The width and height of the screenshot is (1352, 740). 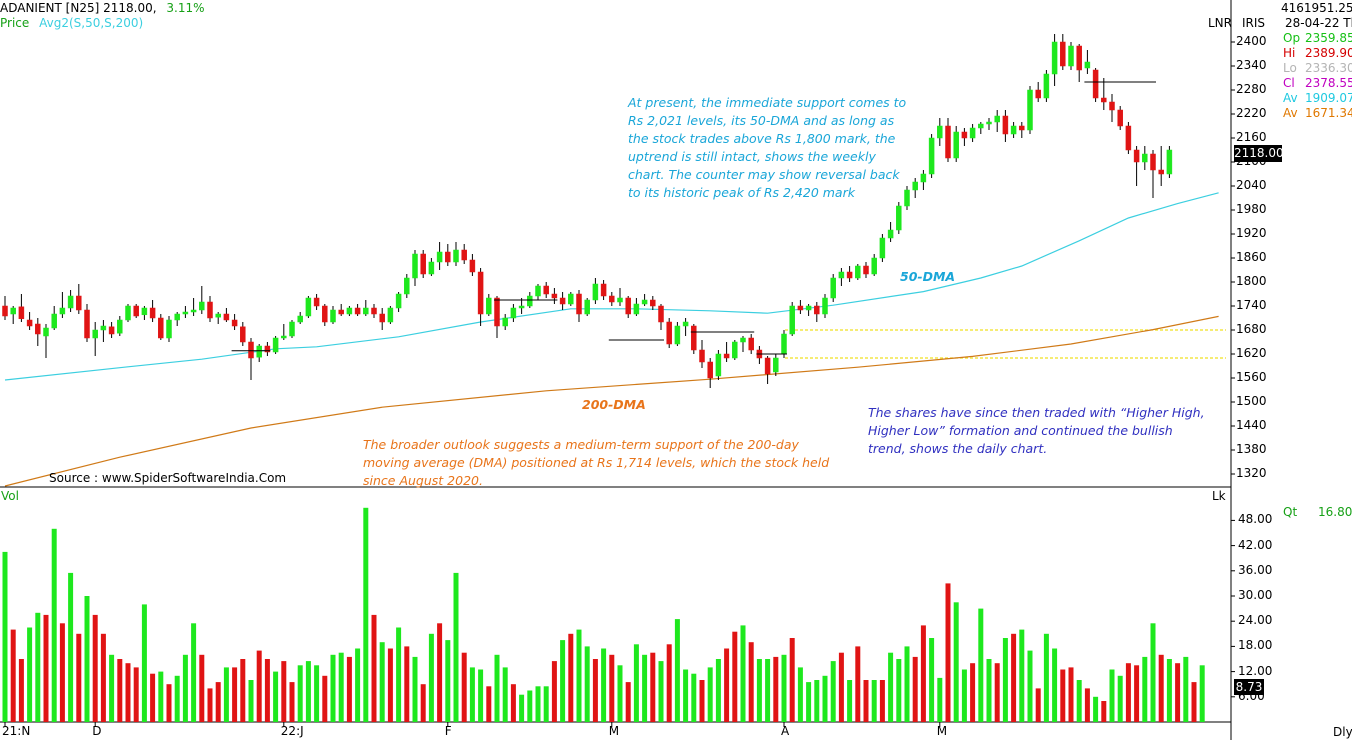 What do you see at coordinates (1251, 209) in the screenshot?
I see `price-tick-label: 1980` at bounding box center [1251, 209].